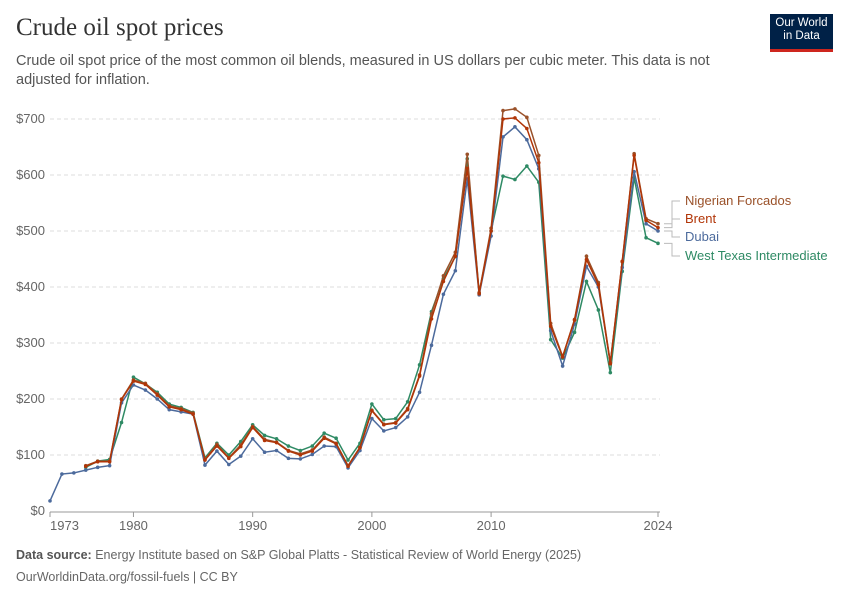 This screenshot has width=850, height=600. What do you see at coordinates (133, 525) in the screenshot?
I see `x-tick-label: 1980` at bounding box center [133, 525].